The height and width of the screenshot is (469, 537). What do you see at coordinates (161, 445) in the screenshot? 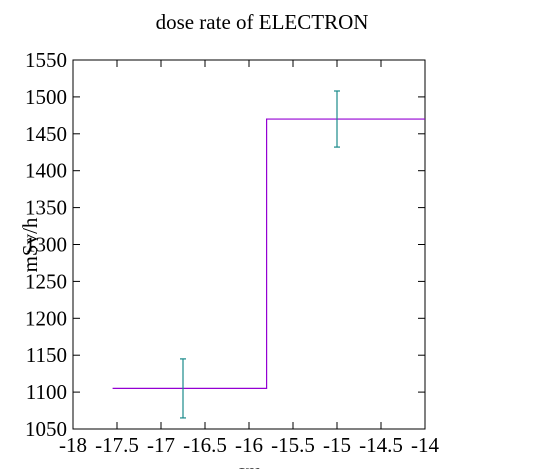
I see `x-tick-label: -17` at bounding box center [161, 445].